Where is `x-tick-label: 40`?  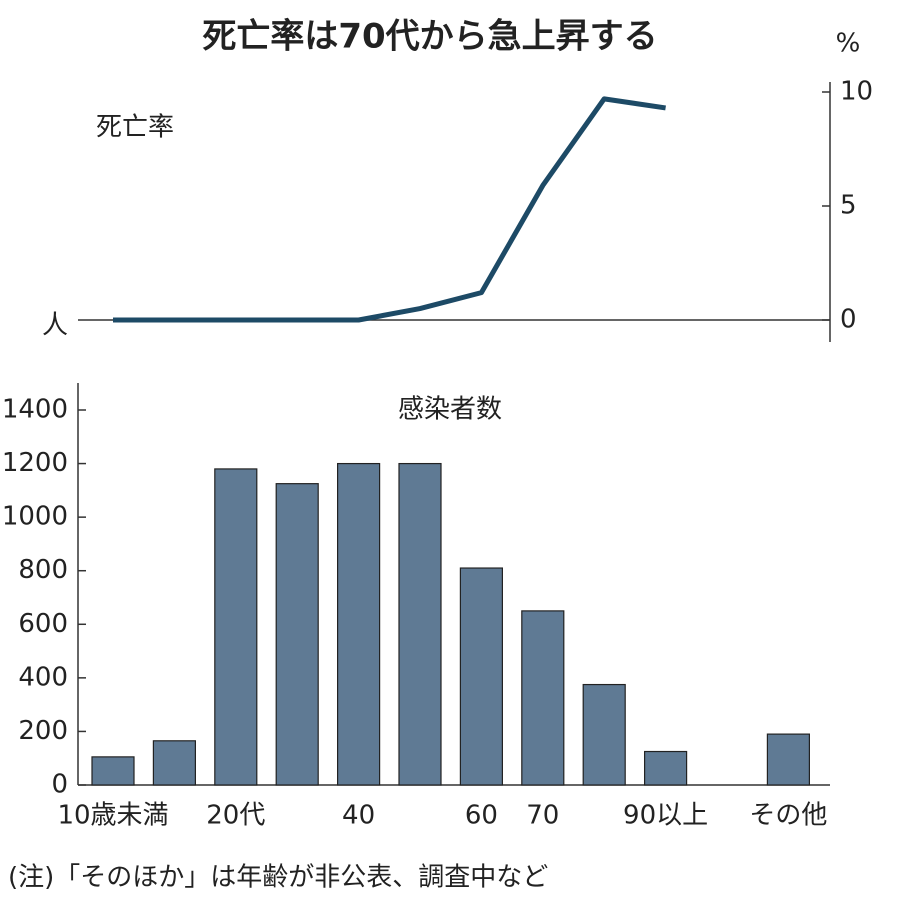 x-tick-label: 40 is located at coordinates (358, 816).